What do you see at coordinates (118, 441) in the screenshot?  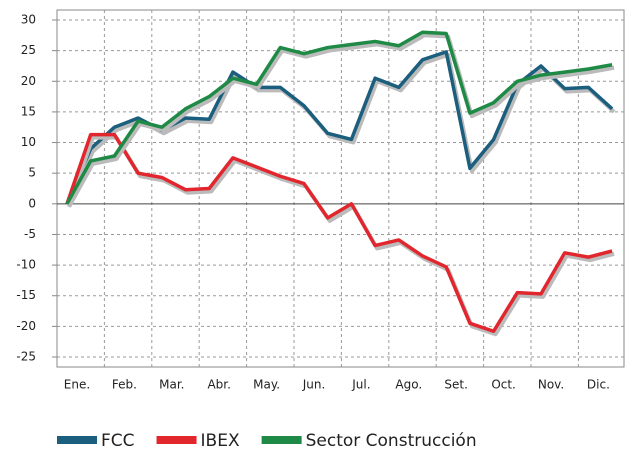 I see `legend-label: FCC` at bounding box center [118, 441].